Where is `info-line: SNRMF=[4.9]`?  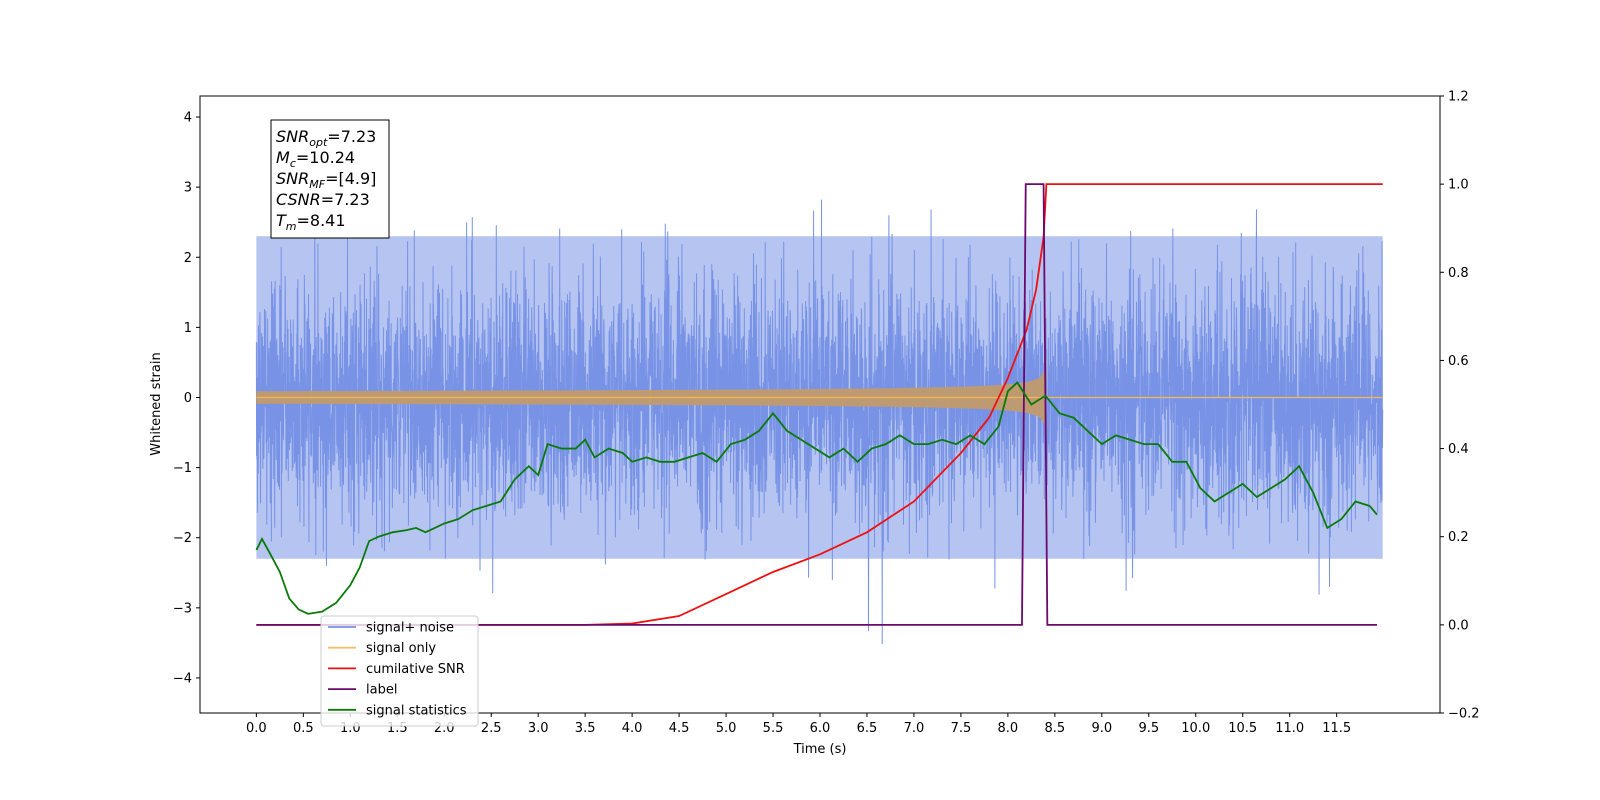 info-line: SNRMF=[4.9] is located at coordinates (326, 180).